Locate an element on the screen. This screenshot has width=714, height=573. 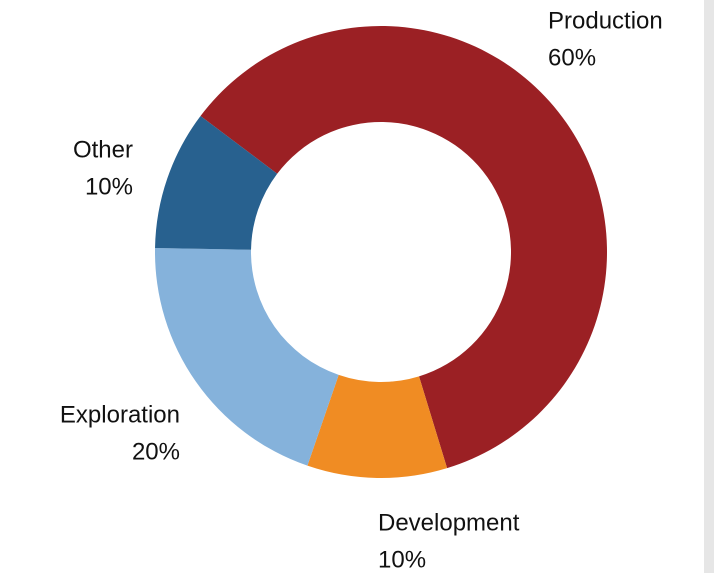
right-border is located at coordinates (709, 286).